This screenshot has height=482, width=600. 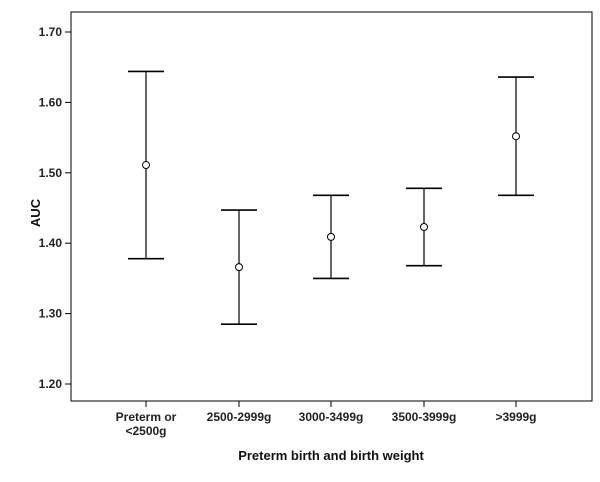 I want to click on y-tick-label: 1.40, so click(x=51, y=243).